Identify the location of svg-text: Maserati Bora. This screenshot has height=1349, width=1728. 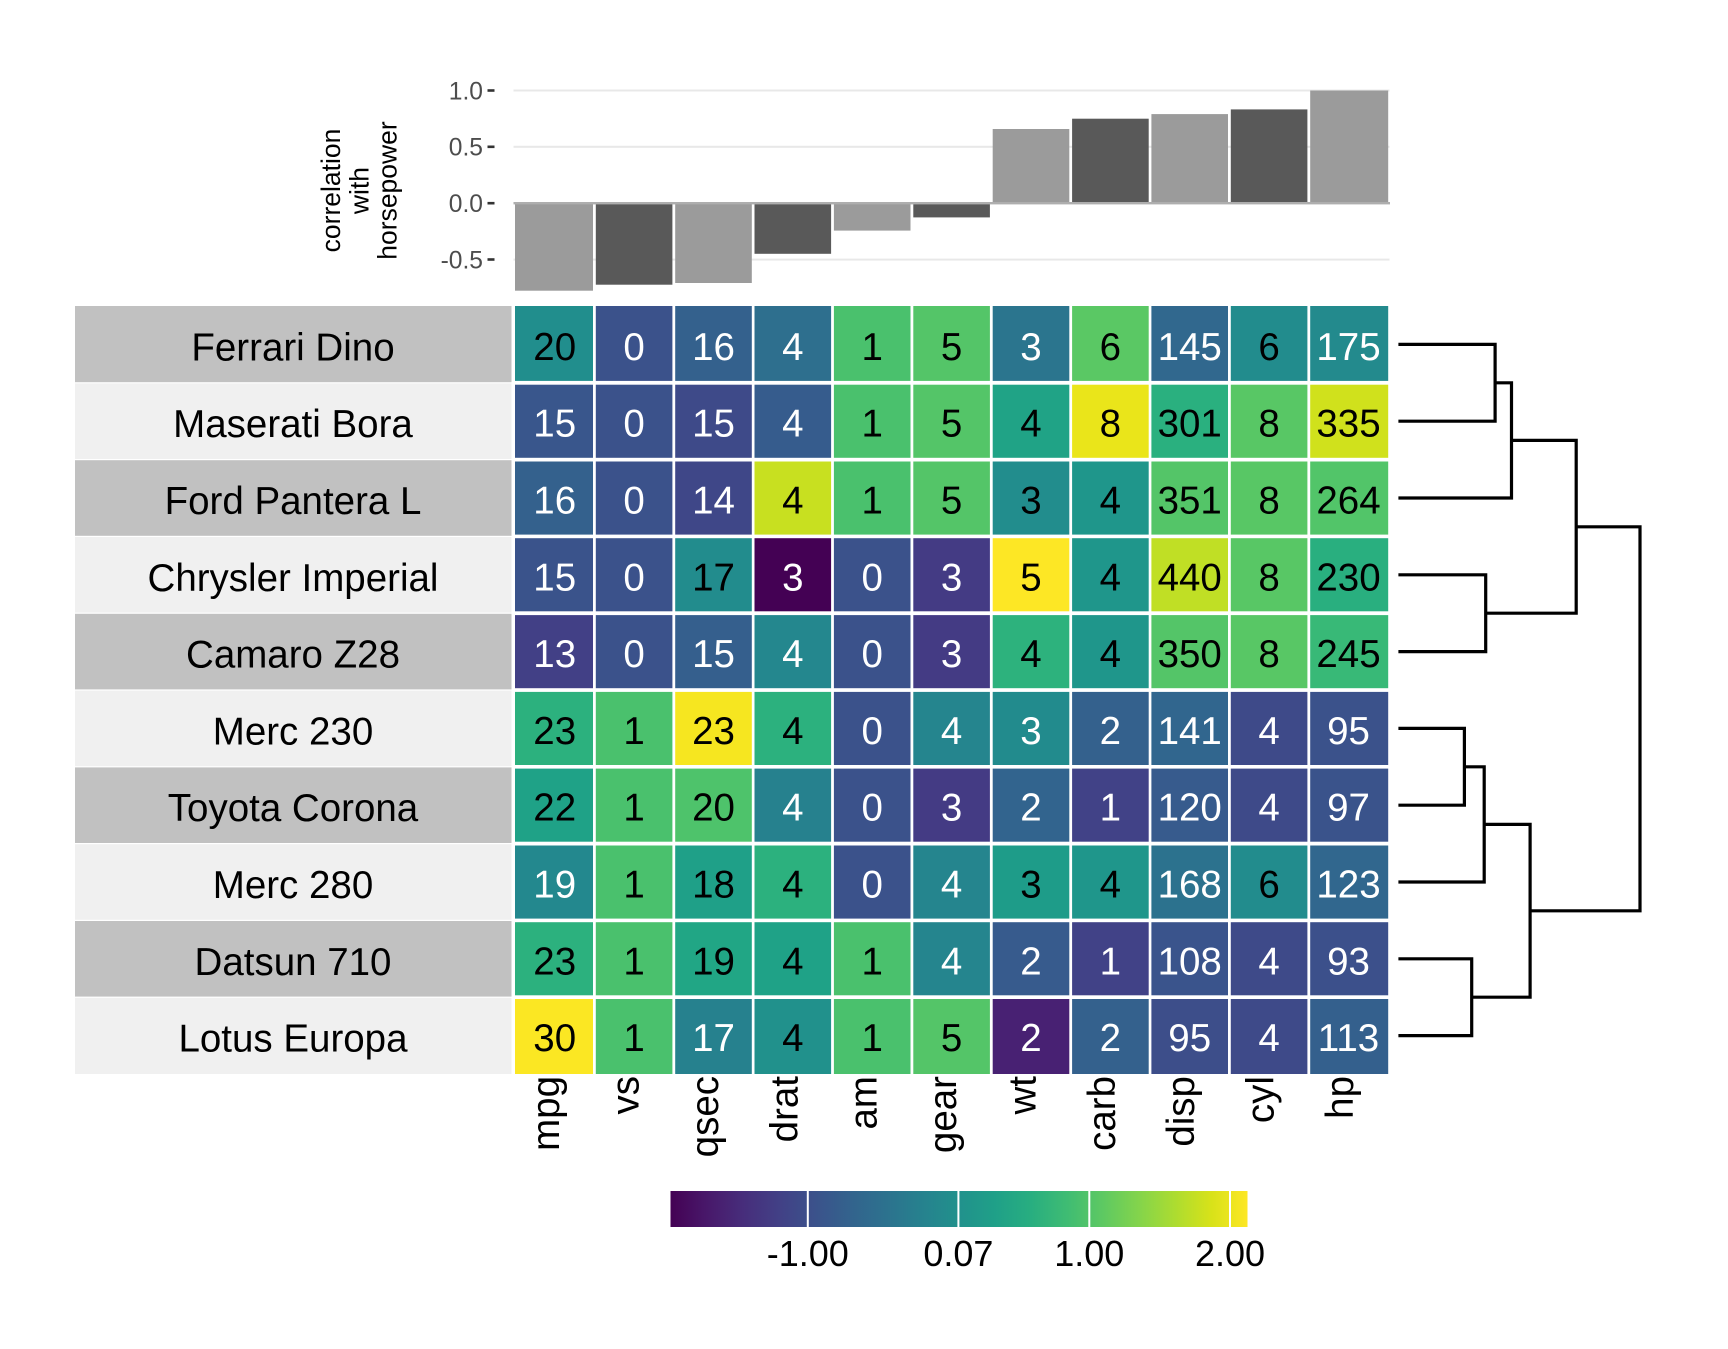
(293, 424).